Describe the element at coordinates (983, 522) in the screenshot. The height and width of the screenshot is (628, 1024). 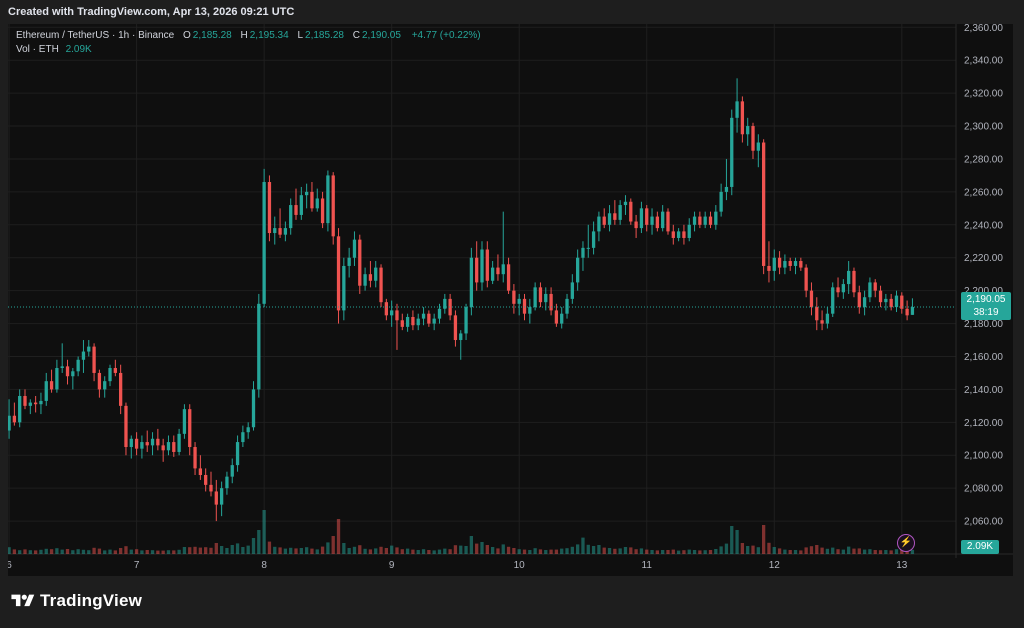
I see `y-tick-label: 2,060.00` at that location.